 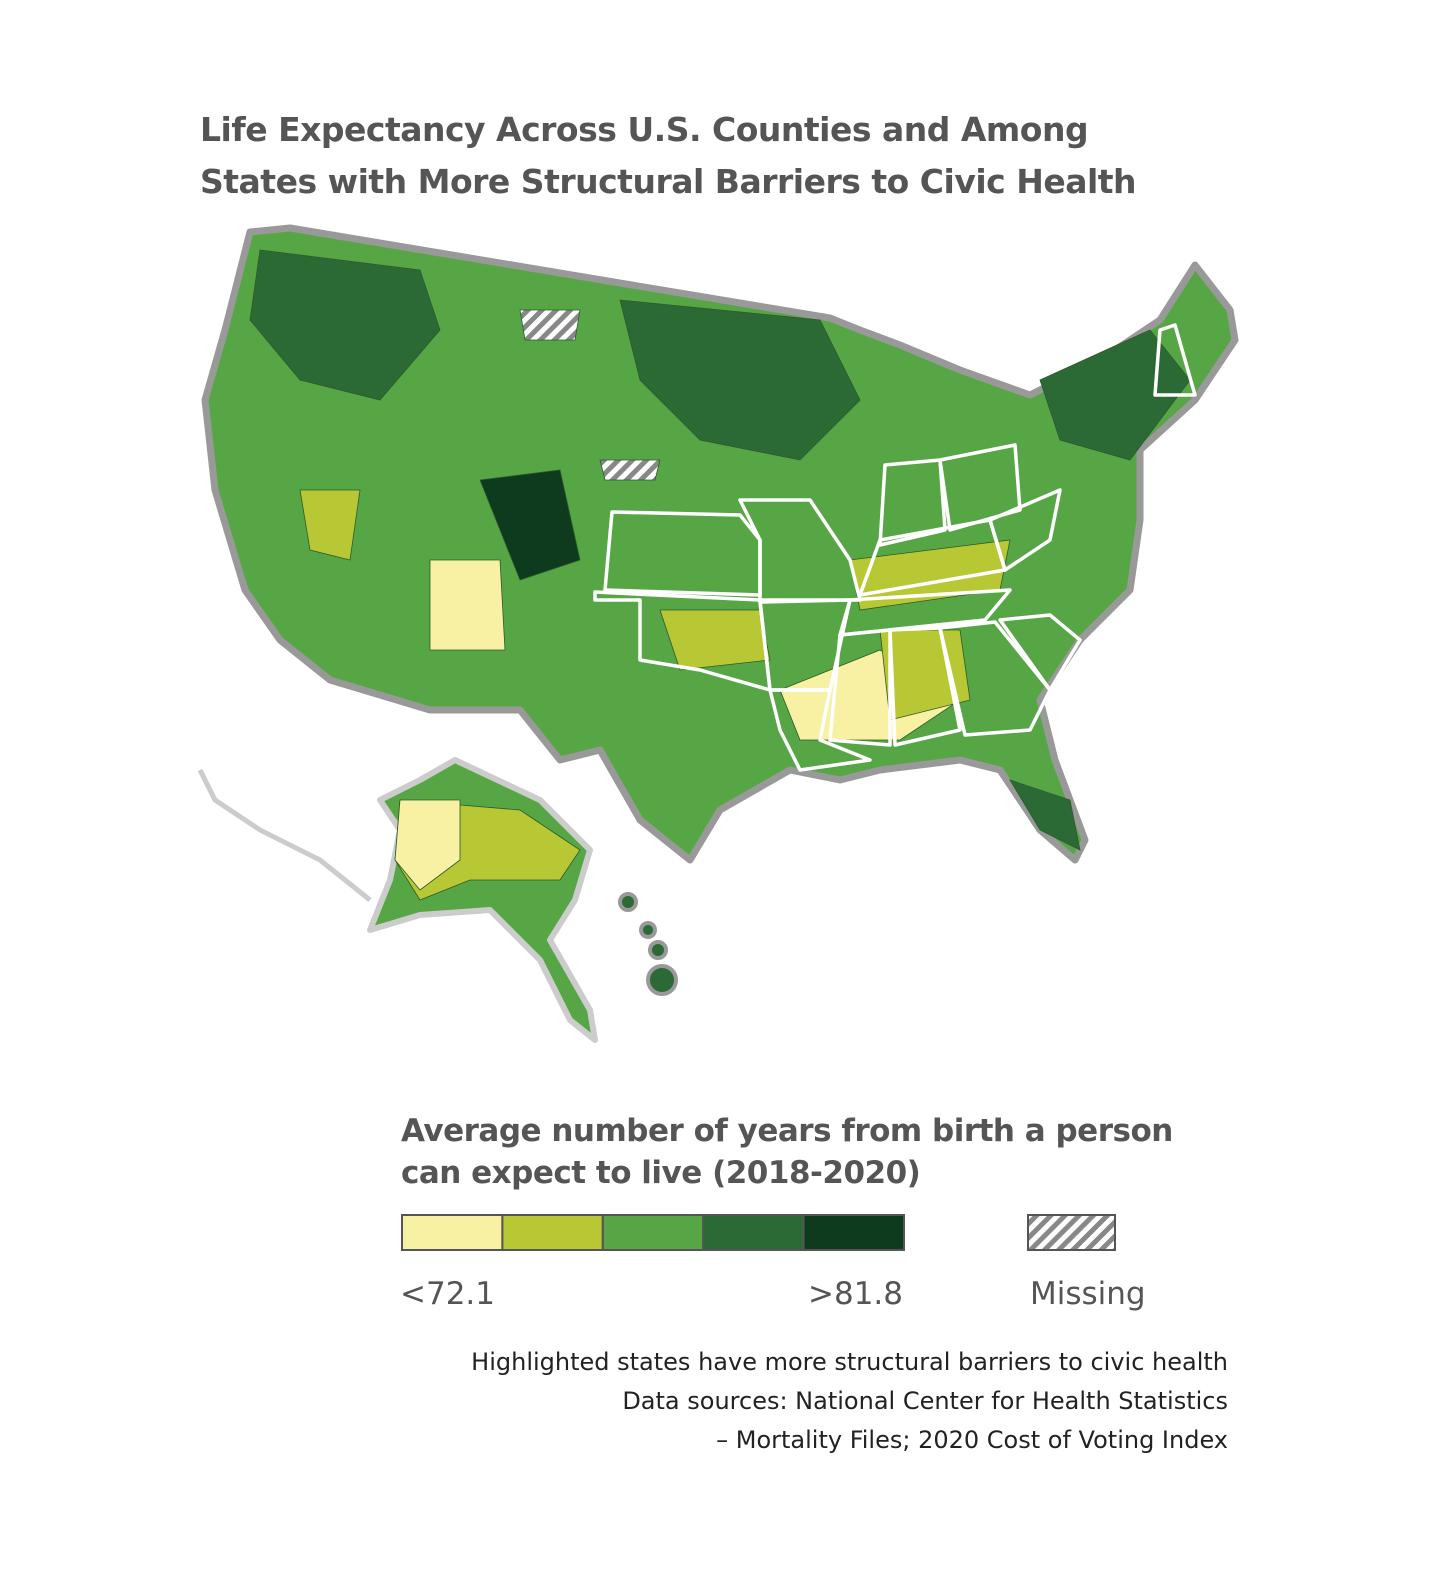 I want to click on aleutians, so click(x=284, y=835).